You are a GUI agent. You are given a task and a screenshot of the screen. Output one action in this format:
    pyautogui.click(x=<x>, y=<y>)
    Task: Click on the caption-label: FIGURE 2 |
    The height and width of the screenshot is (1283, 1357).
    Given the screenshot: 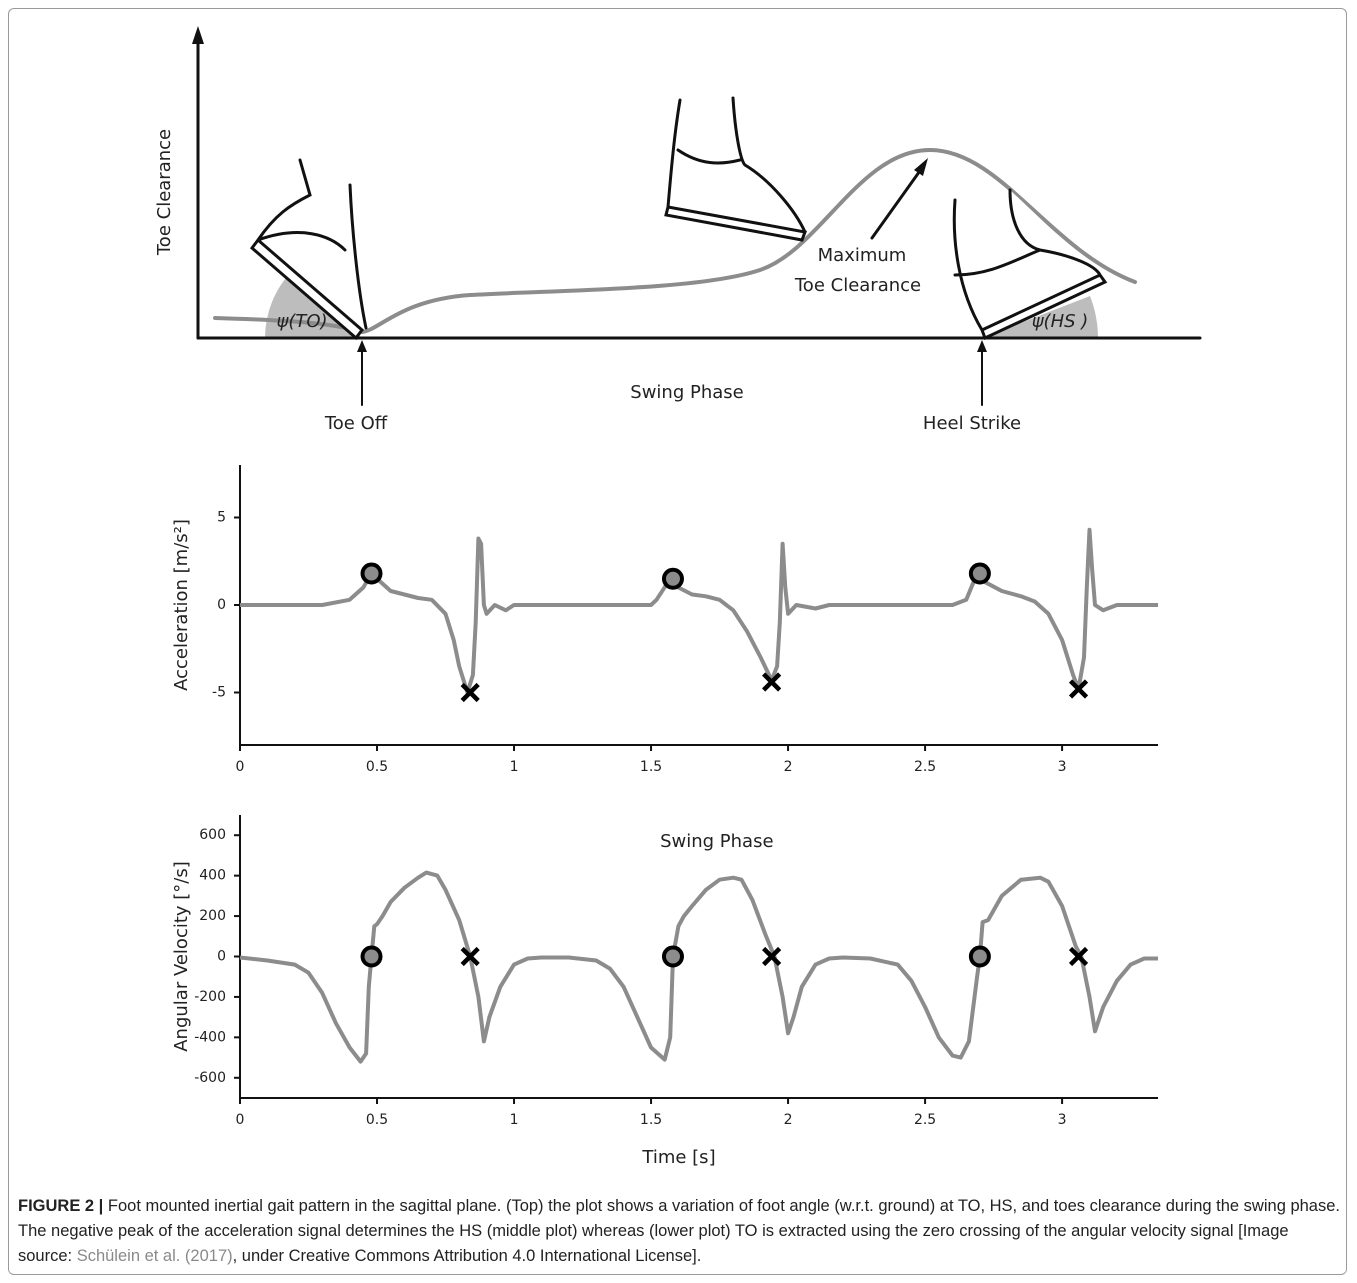 What is the action you would take?
    pyautogui.click(x=61, y=1206)
    